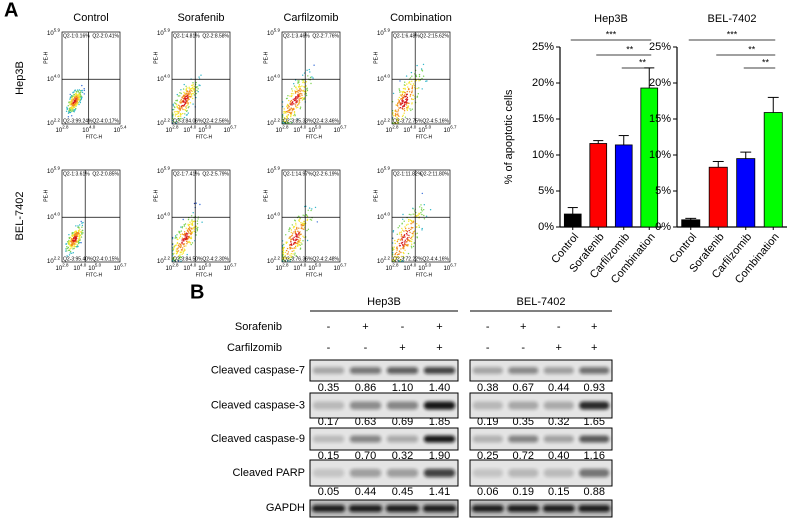 This screenshot has width=800, height=520. Describe the element at coordinates (439, 492) in the screenshot. I see `band-quantification: 1.41` at that location.